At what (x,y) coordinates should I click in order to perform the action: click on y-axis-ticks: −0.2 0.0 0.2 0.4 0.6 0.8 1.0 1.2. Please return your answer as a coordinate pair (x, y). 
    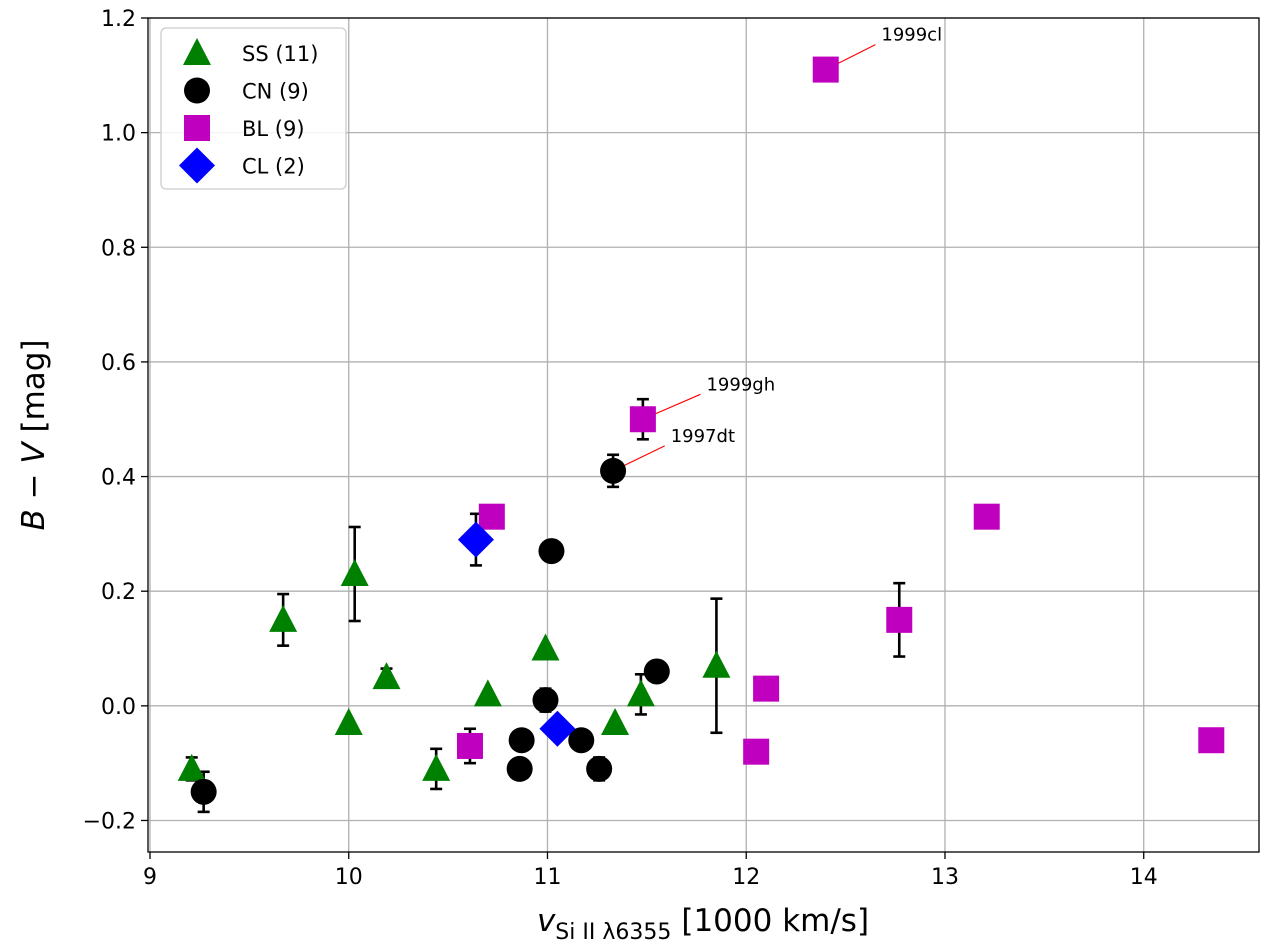
    Looking at the image, I should click on (115, 420).